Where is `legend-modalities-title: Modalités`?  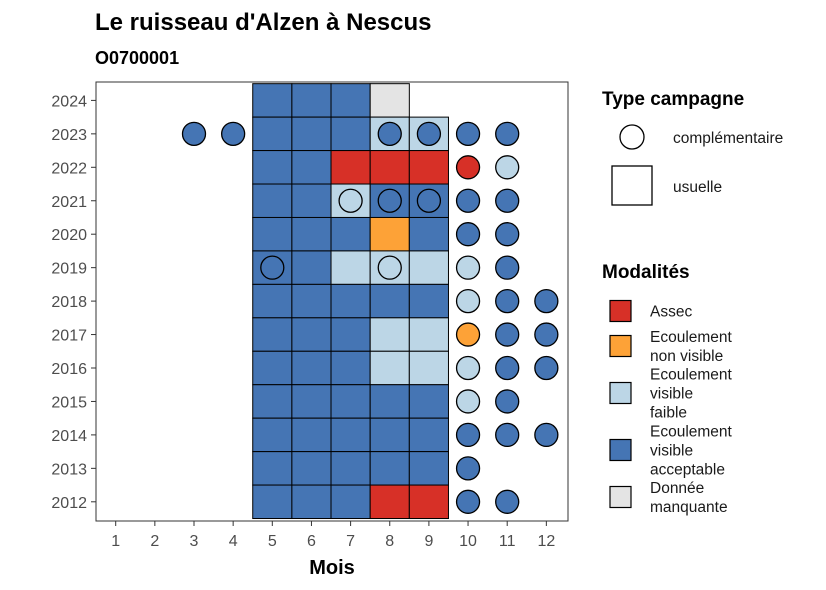 legend-modalities-title: Modalités is located at coordinates (646, 272).